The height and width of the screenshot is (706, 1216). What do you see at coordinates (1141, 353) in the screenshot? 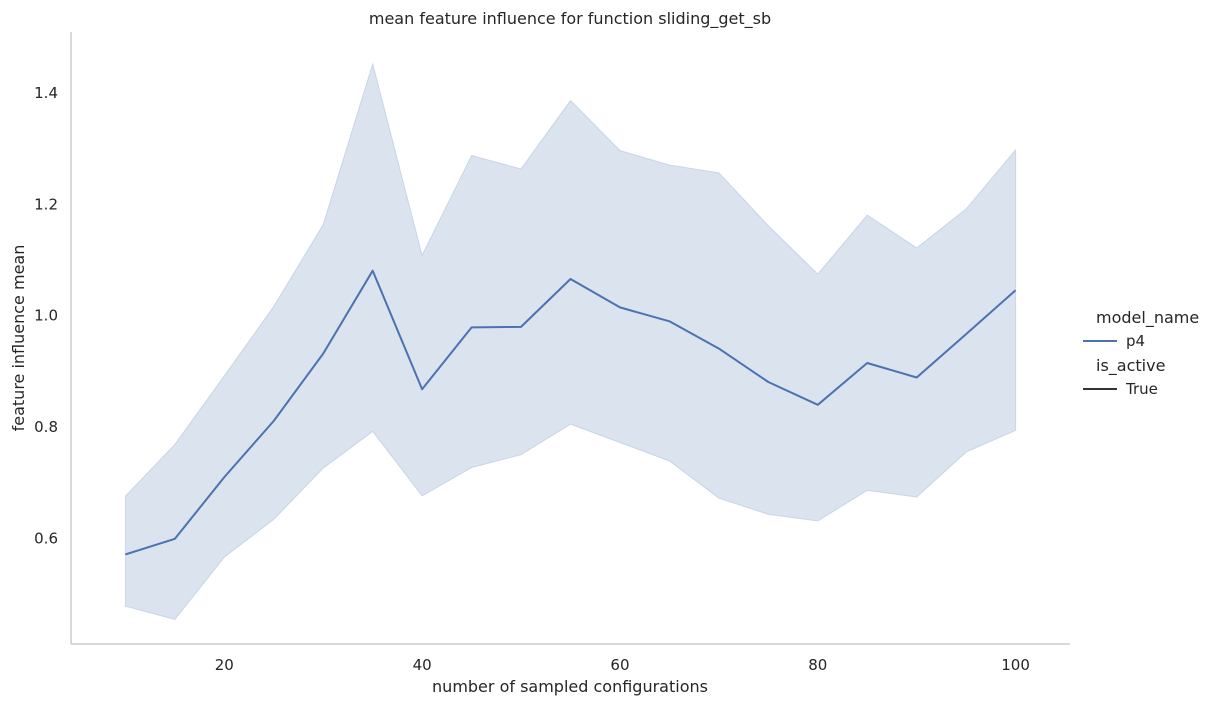
I see `legend: model_name p4 is_active True` at bounding box center [1141, 353].